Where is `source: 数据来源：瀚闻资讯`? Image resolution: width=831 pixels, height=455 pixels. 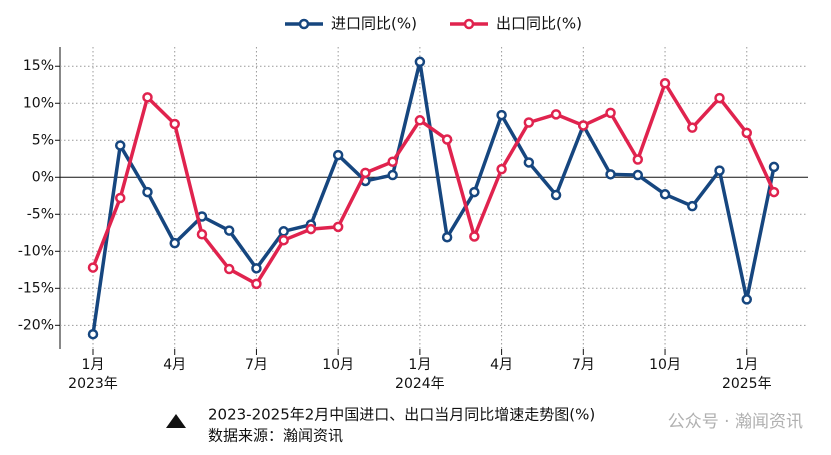 source: 数据来源：瀚闻资讯 is located at coordinates (275, 436).